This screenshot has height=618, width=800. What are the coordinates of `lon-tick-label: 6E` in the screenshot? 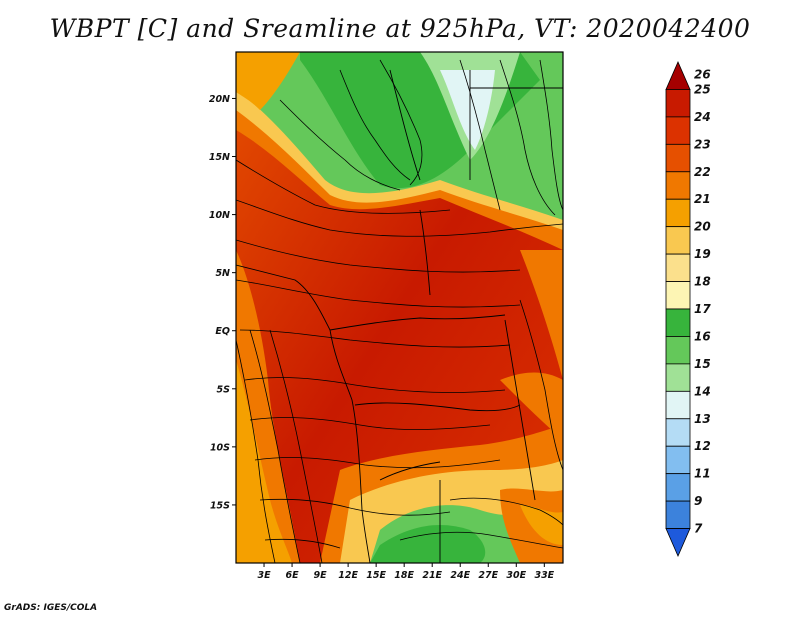 It's located at (293, 575).